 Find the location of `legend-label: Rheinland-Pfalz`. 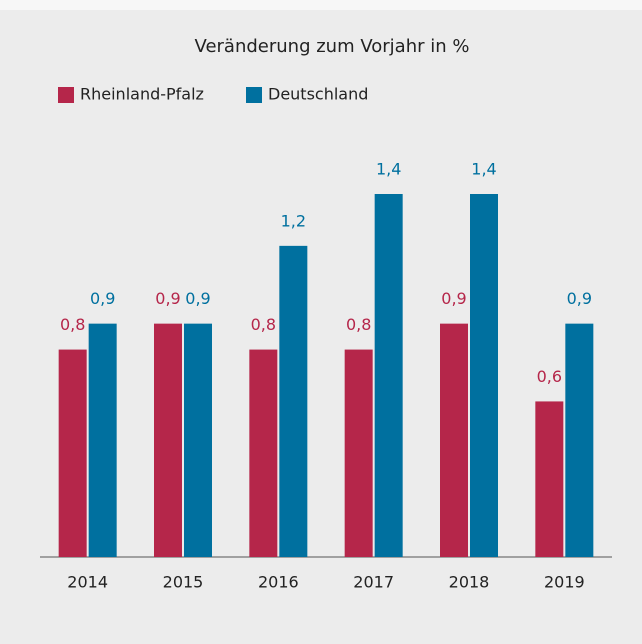

legend-label: Rheinland-Pfalz is located at coordinates (142, 94).